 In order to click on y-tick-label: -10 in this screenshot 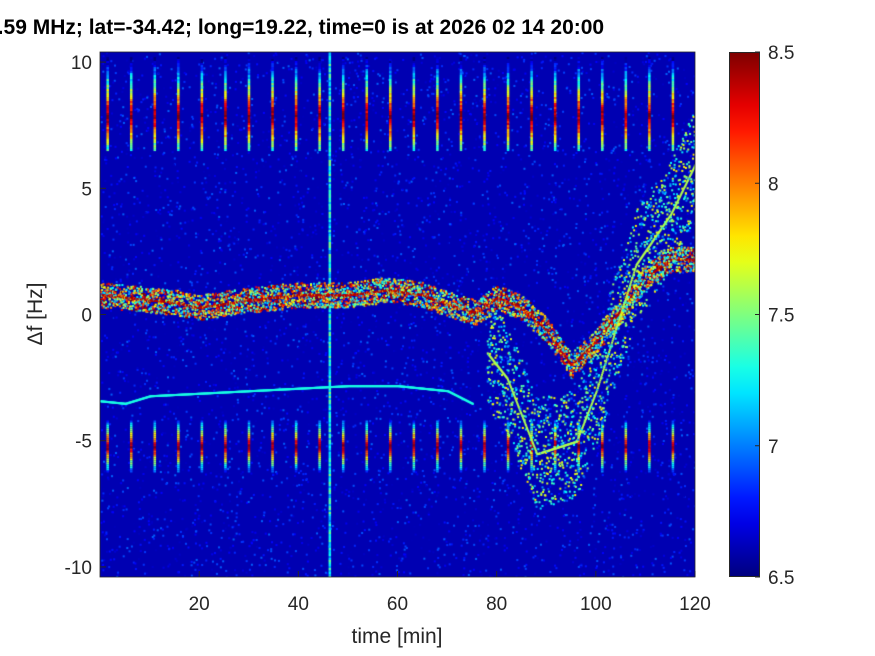, I will do `click(78, 568)`.